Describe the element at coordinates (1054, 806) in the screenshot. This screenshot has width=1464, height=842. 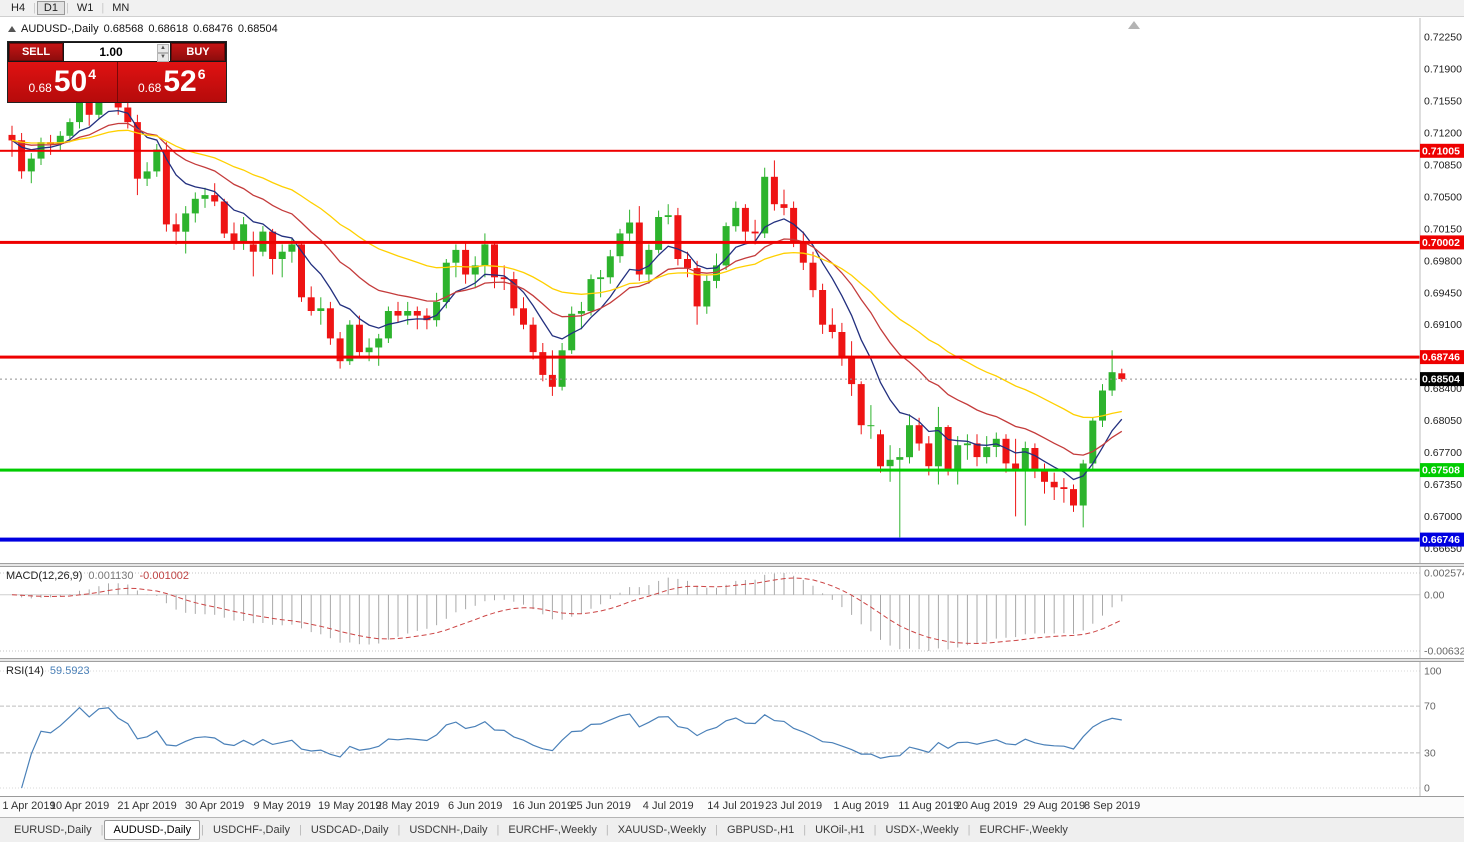
I see `date-tick-label: 29 Aug 2019` at that location.